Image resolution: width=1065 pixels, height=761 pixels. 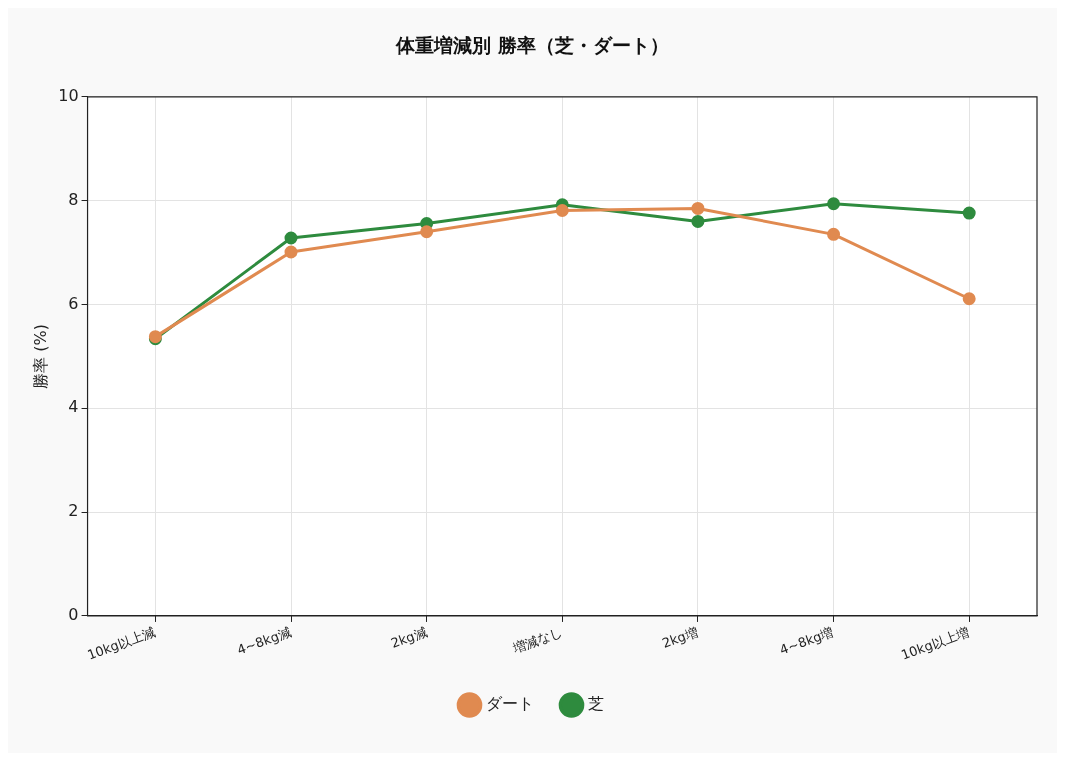 I want to click on legend-label: ダート, so click(x=509, y=704).